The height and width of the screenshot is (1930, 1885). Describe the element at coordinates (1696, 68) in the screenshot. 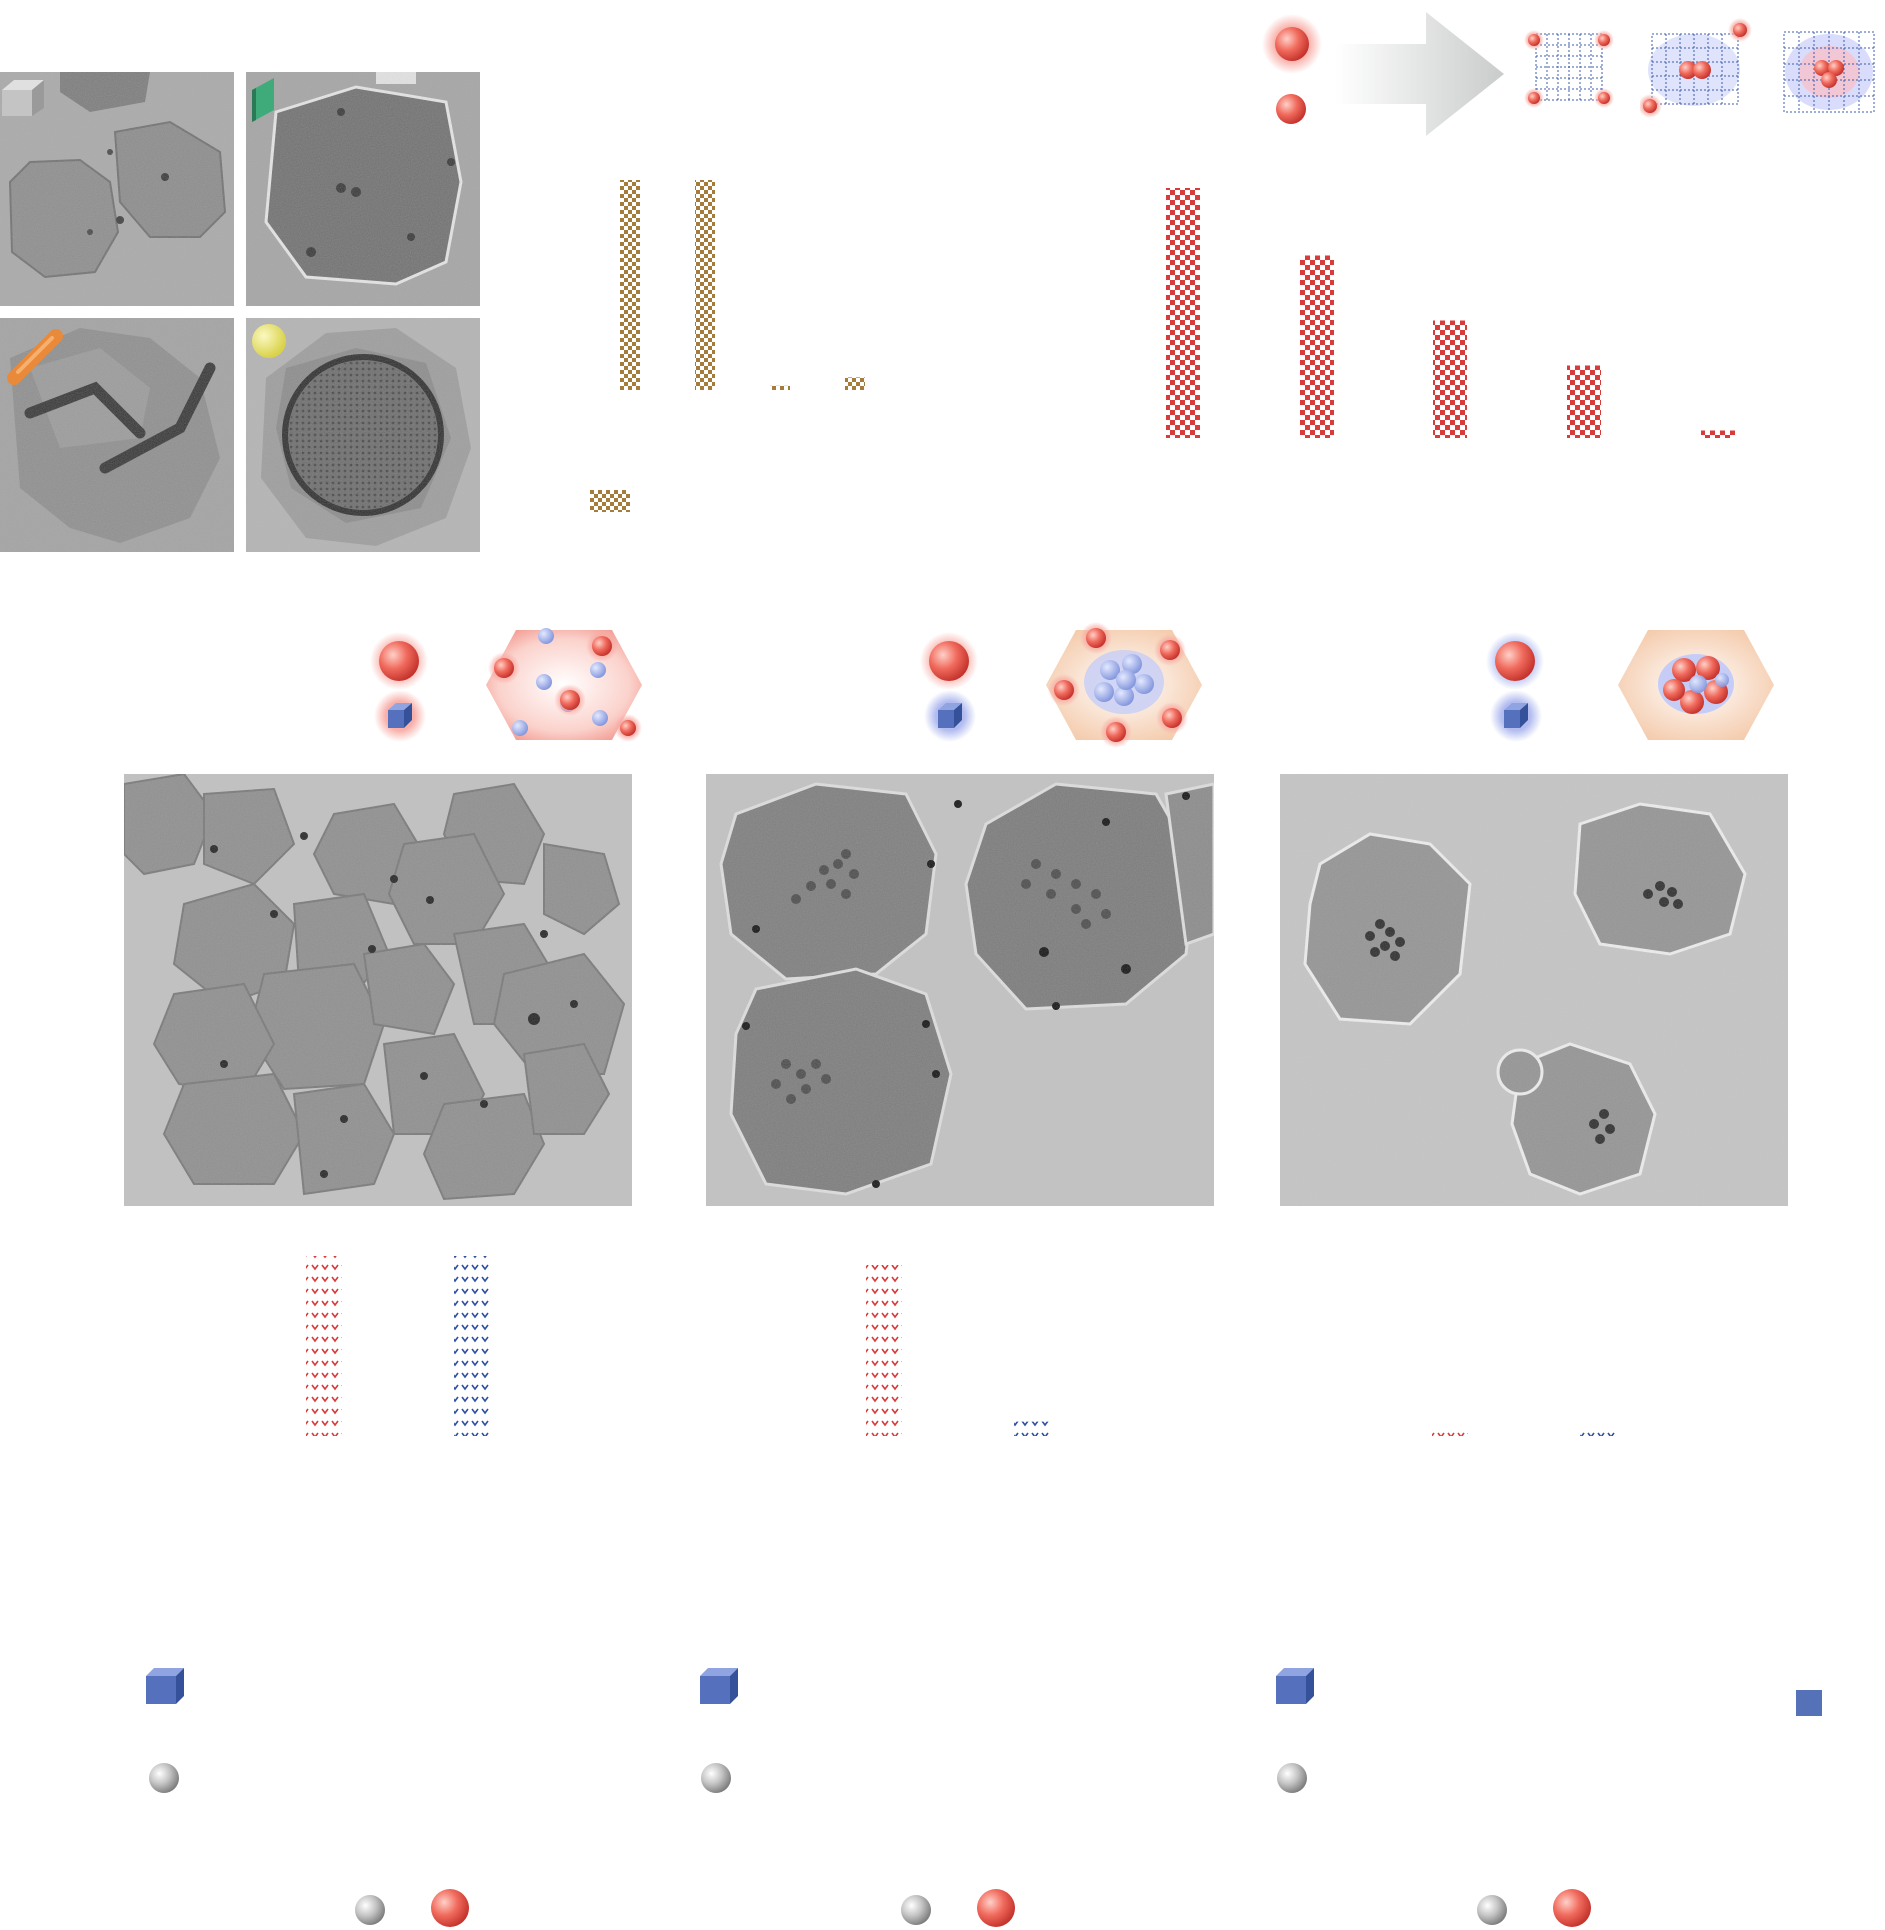

I see `scheme-framework-encapsulated` at that location.